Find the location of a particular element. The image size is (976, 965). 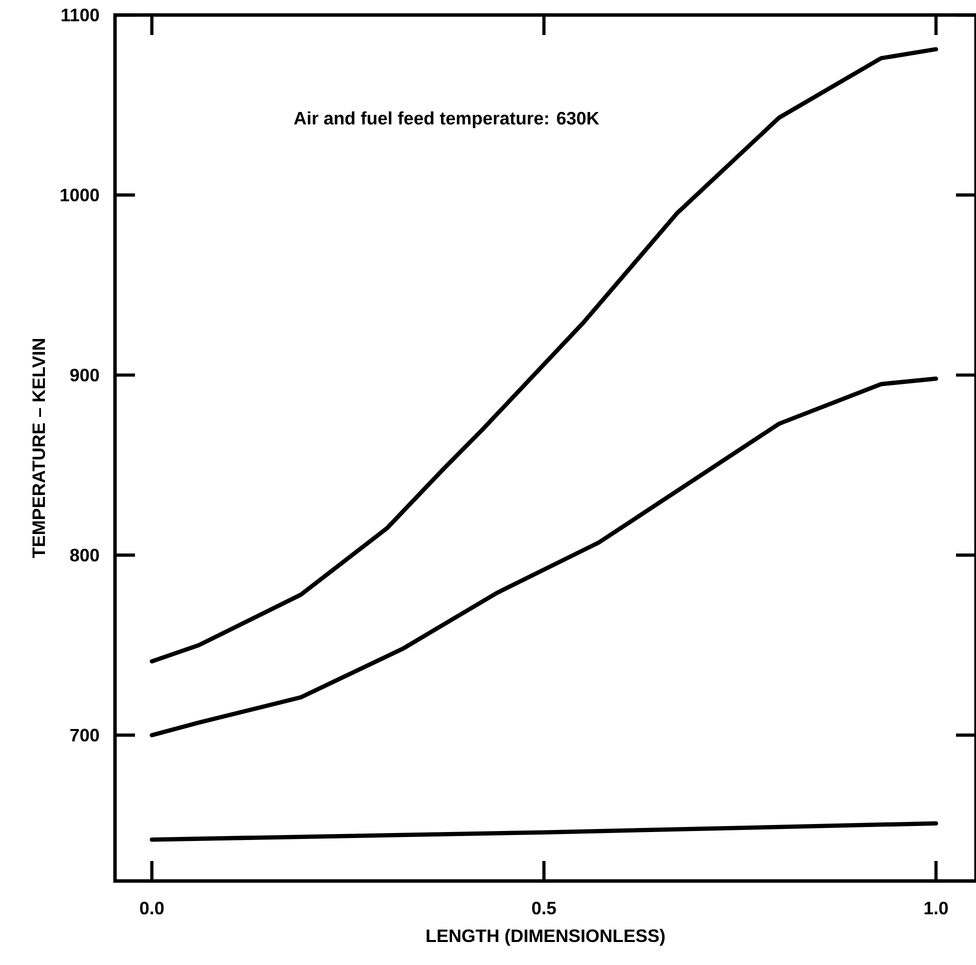

y-tick-label: 1100 is located at coordinates (80, 15).